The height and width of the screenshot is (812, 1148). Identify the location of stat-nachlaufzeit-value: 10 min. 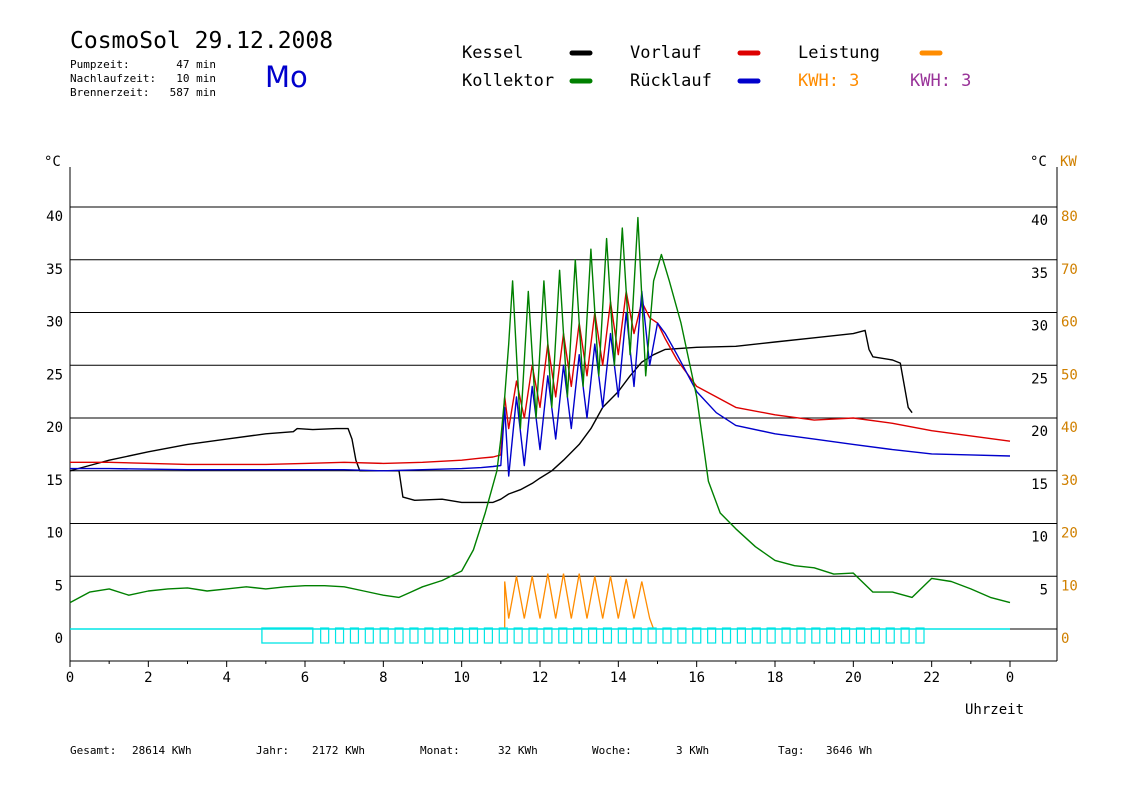
(196, 78).